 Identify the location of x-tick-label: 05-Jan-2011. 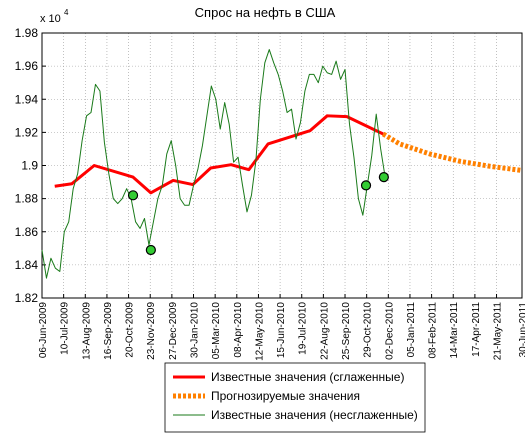
(411, 330).